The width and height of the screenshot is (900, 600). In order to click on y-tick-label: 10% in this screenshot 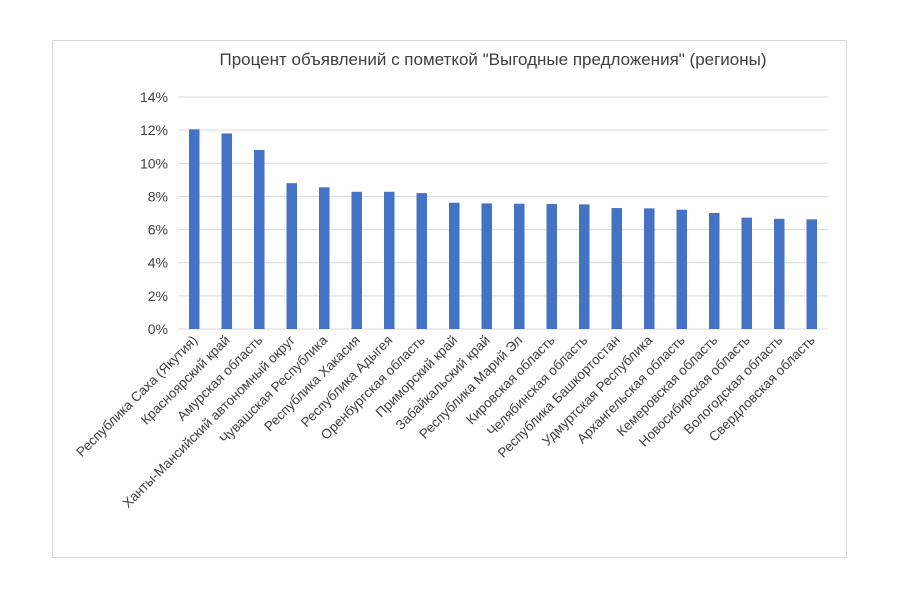, I will do `click(154, 163)`.